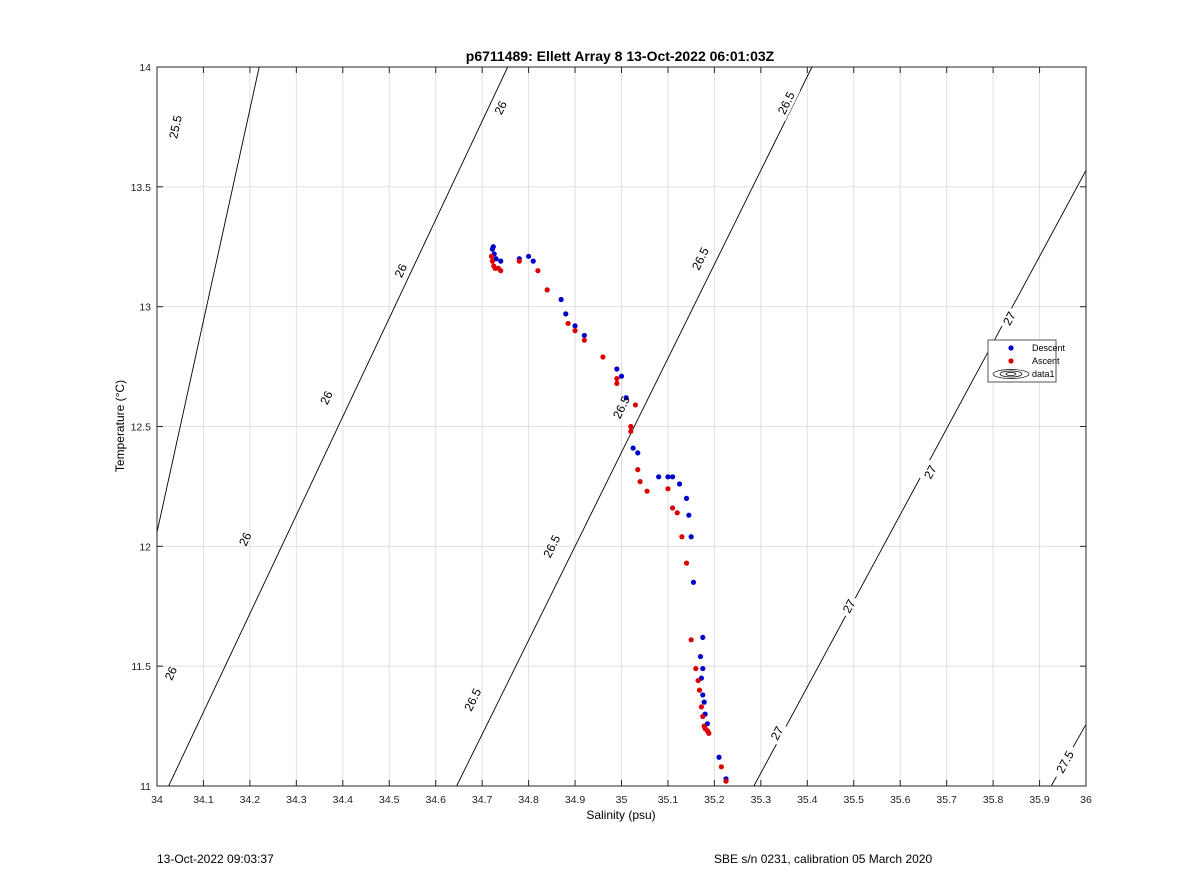 The width and height of the screenshot is (1200, 885). Describe the element at coordinates (946, 800) in the screenshot. I see `x-tick-label: 35.7` at that location.